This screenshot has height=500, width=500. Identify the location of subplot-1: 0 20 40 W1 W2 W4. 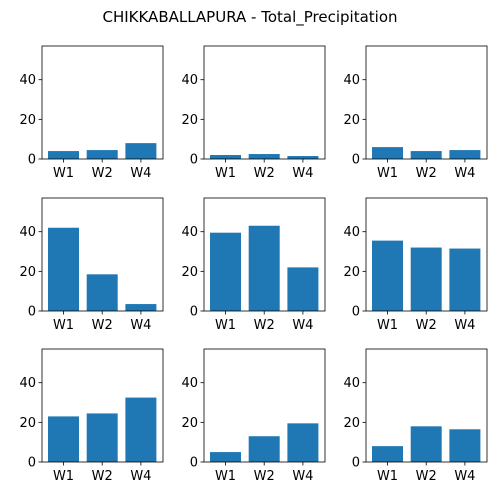
(91, 113).